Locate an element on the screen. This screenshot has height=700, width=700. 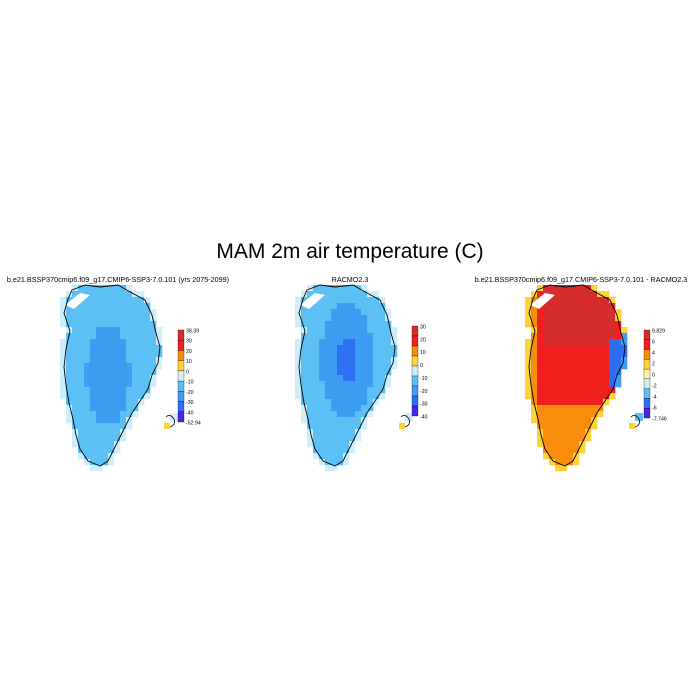
panel-2-title: RACMO2.3 is located at coordinates (350, 279).